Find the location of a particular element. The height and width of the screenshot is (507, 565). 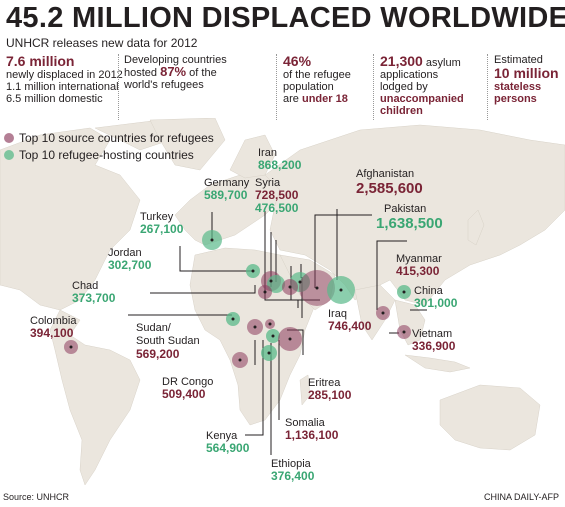

label-ethiopia: Ethiopia is located at coordinates (291, 464).